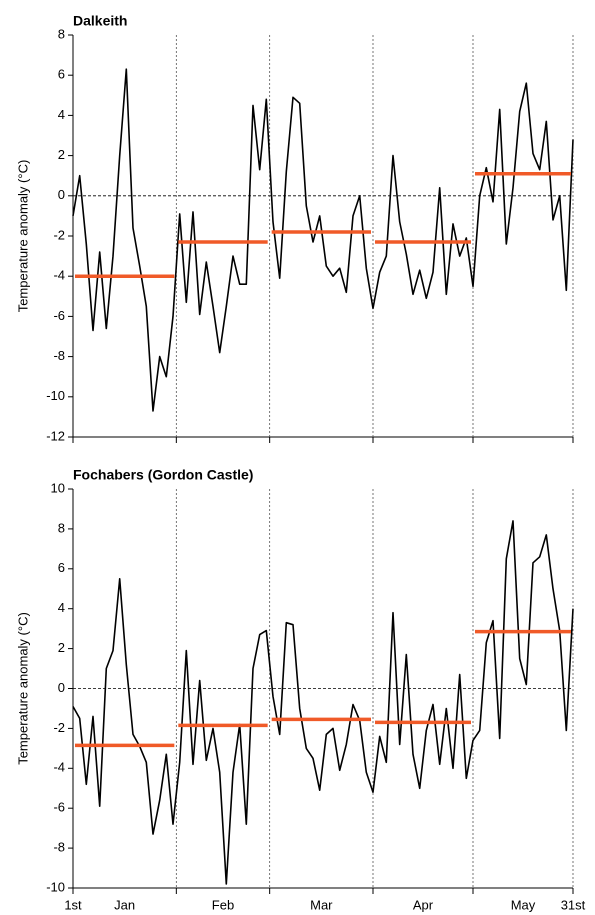 The height and width of the screenshot is (915, 595). I want to click on month-label: Mar, so click(321, 904).